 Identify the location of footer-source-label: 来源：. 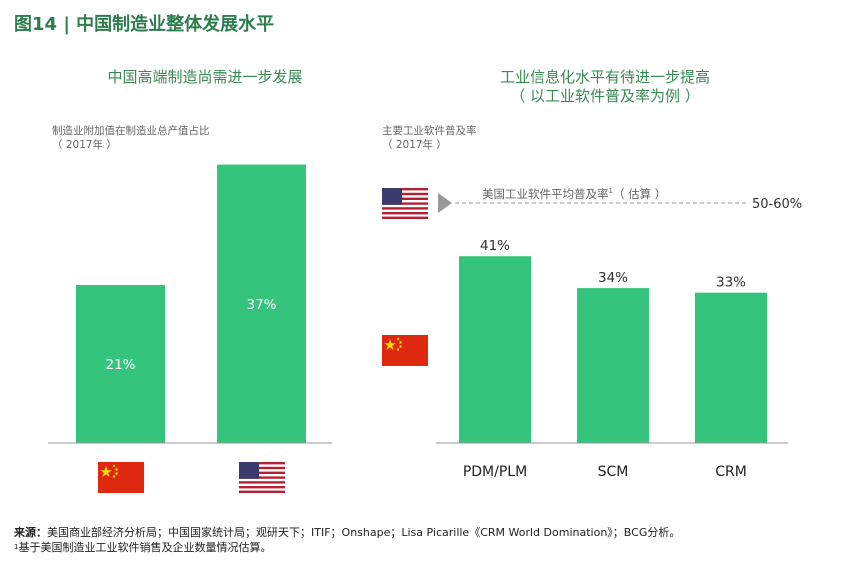
(30, 532).